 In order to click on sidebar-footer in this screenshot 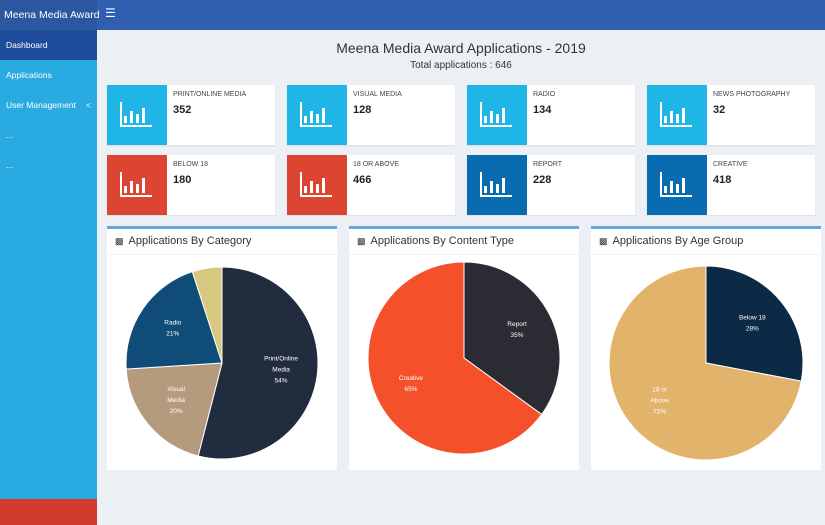, I will do `click(48, 512)`.